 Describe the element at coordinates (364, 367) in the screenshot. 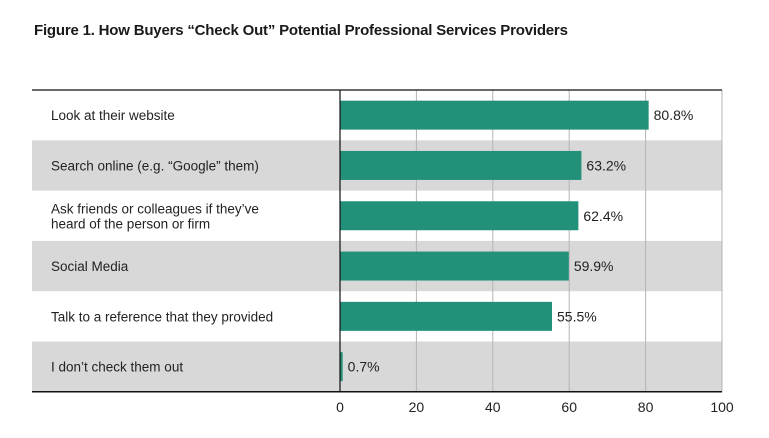

I see `value-label: 0.7%` at that location.